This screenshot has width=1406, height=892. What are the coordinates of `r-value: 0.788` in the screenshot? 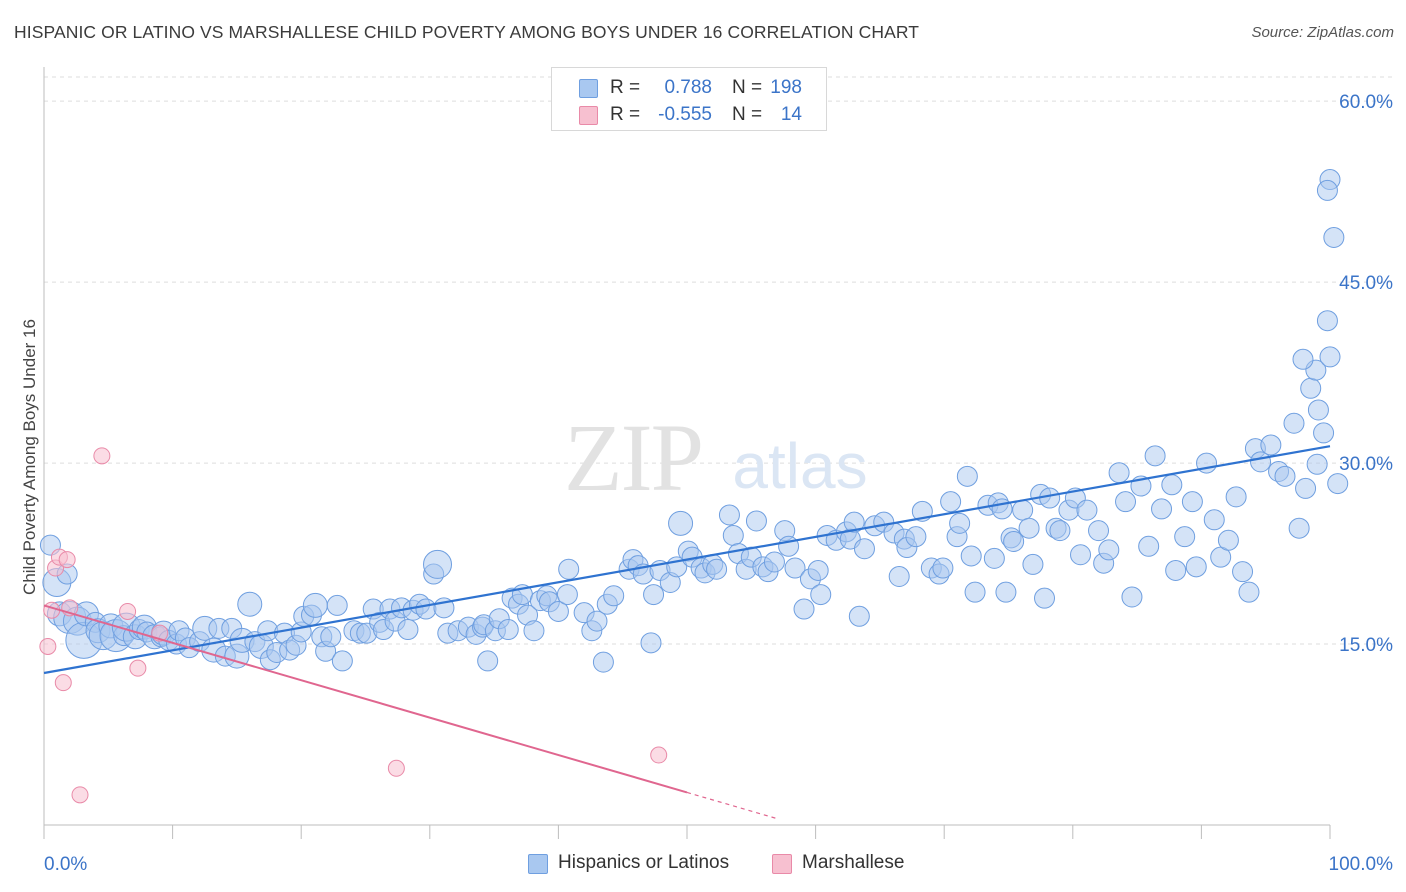 It's located at (688, 87).